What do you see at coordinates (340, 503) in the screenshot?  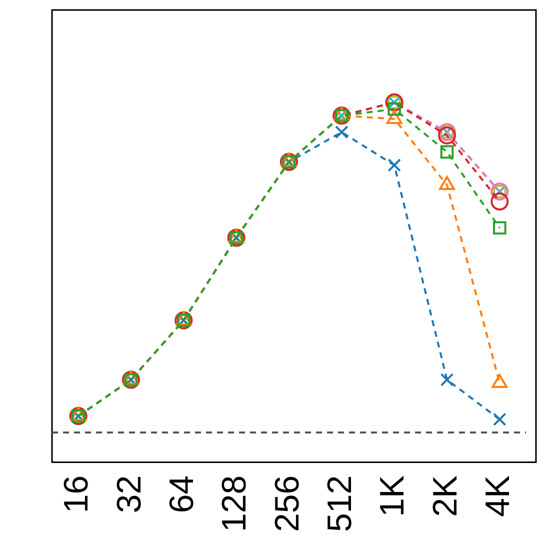 I see `x-tick-label: 512` at bounding box center [340, 503].